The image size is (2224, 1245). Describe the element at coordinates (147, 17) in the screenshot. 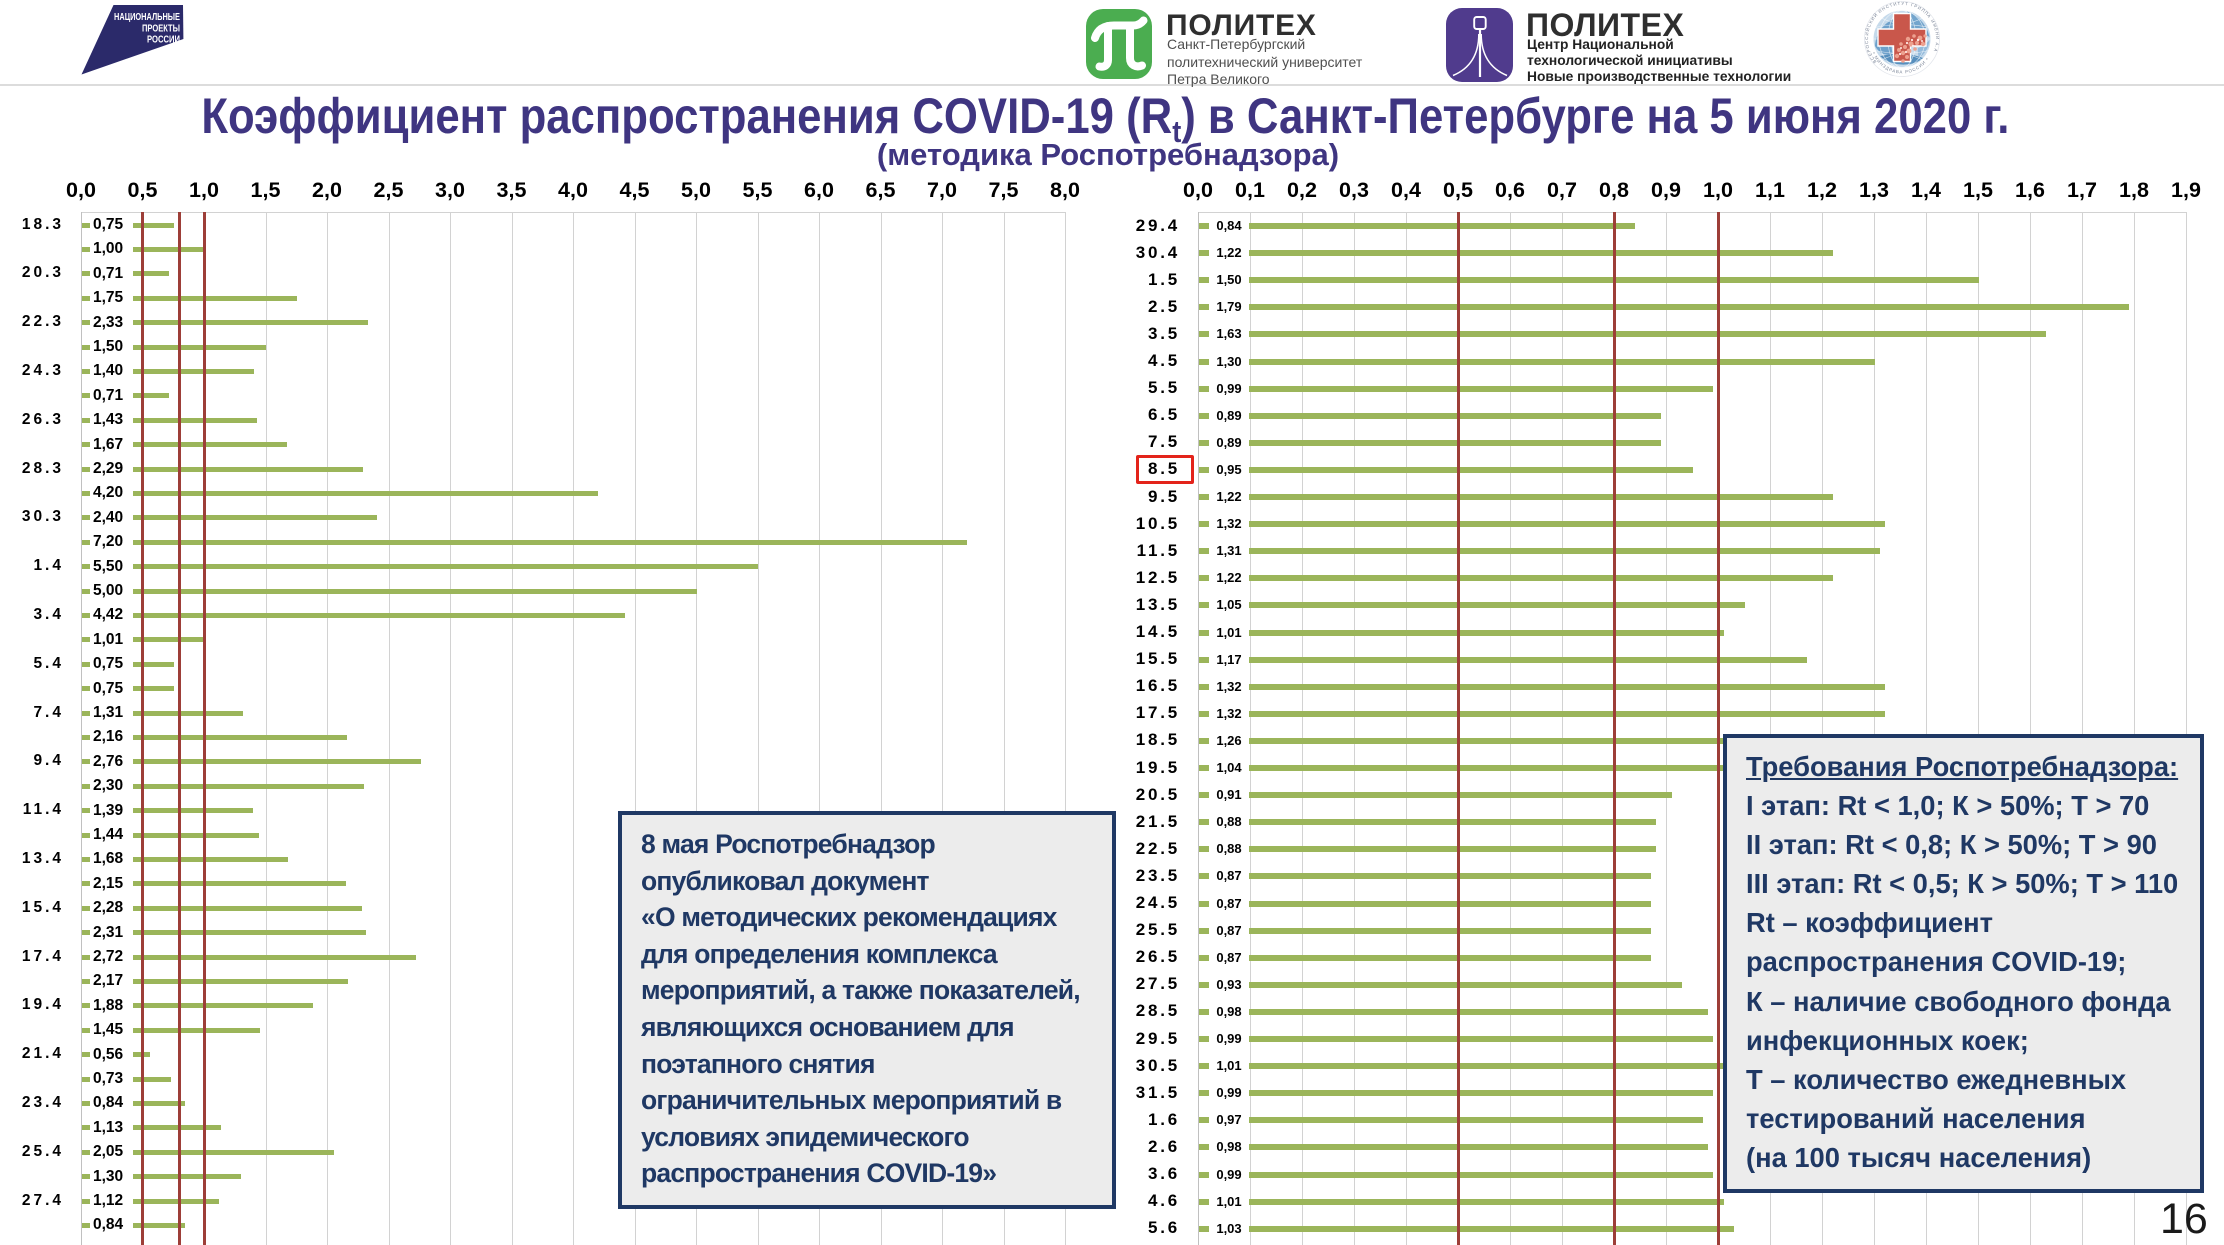

I see `svg-text: НАЦИОНАЛЬНЫЕ` at that location.